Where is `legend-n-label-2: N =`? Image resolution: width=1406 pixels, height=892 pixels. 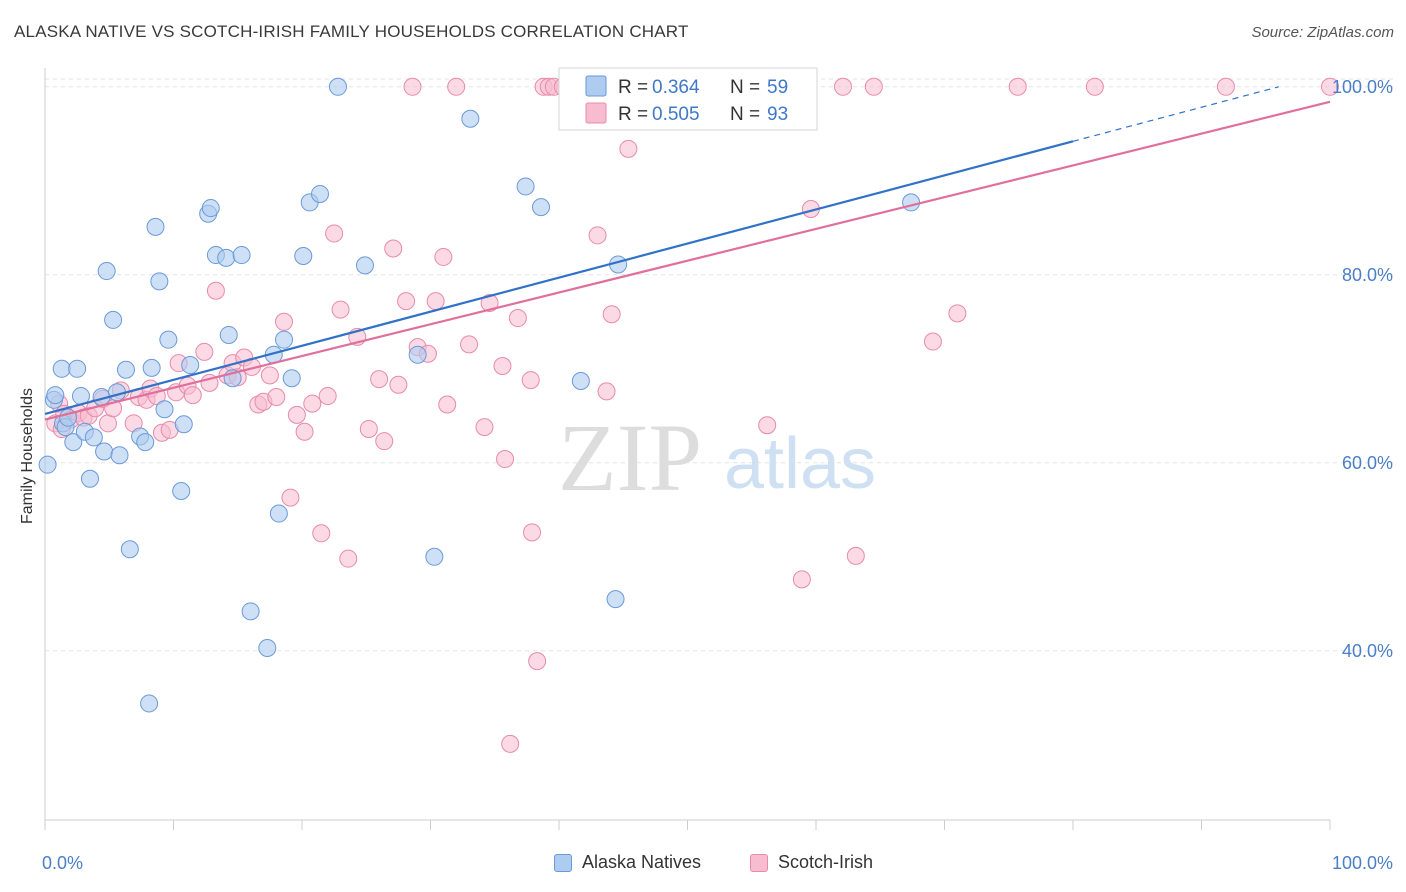 legend-n-label-2: N = is located at coordinates (745, 114).